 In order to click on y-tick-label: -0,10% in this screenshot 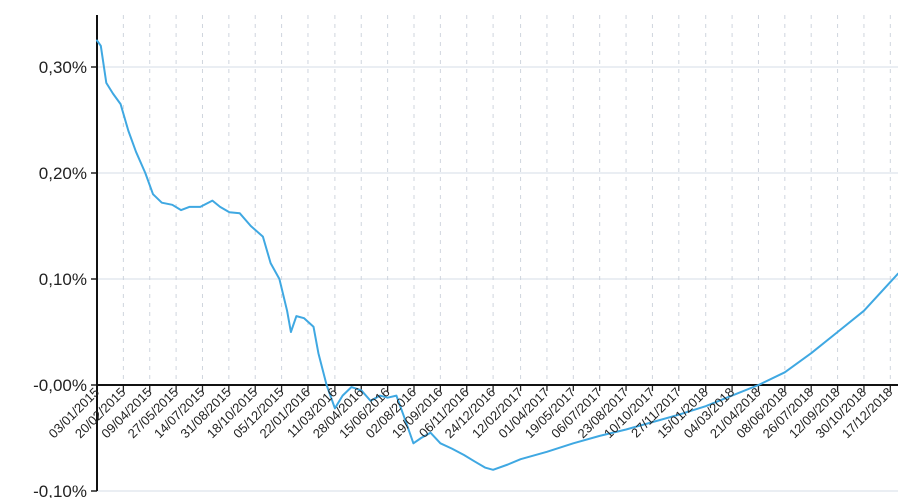, I will do `click(60, 490)`.